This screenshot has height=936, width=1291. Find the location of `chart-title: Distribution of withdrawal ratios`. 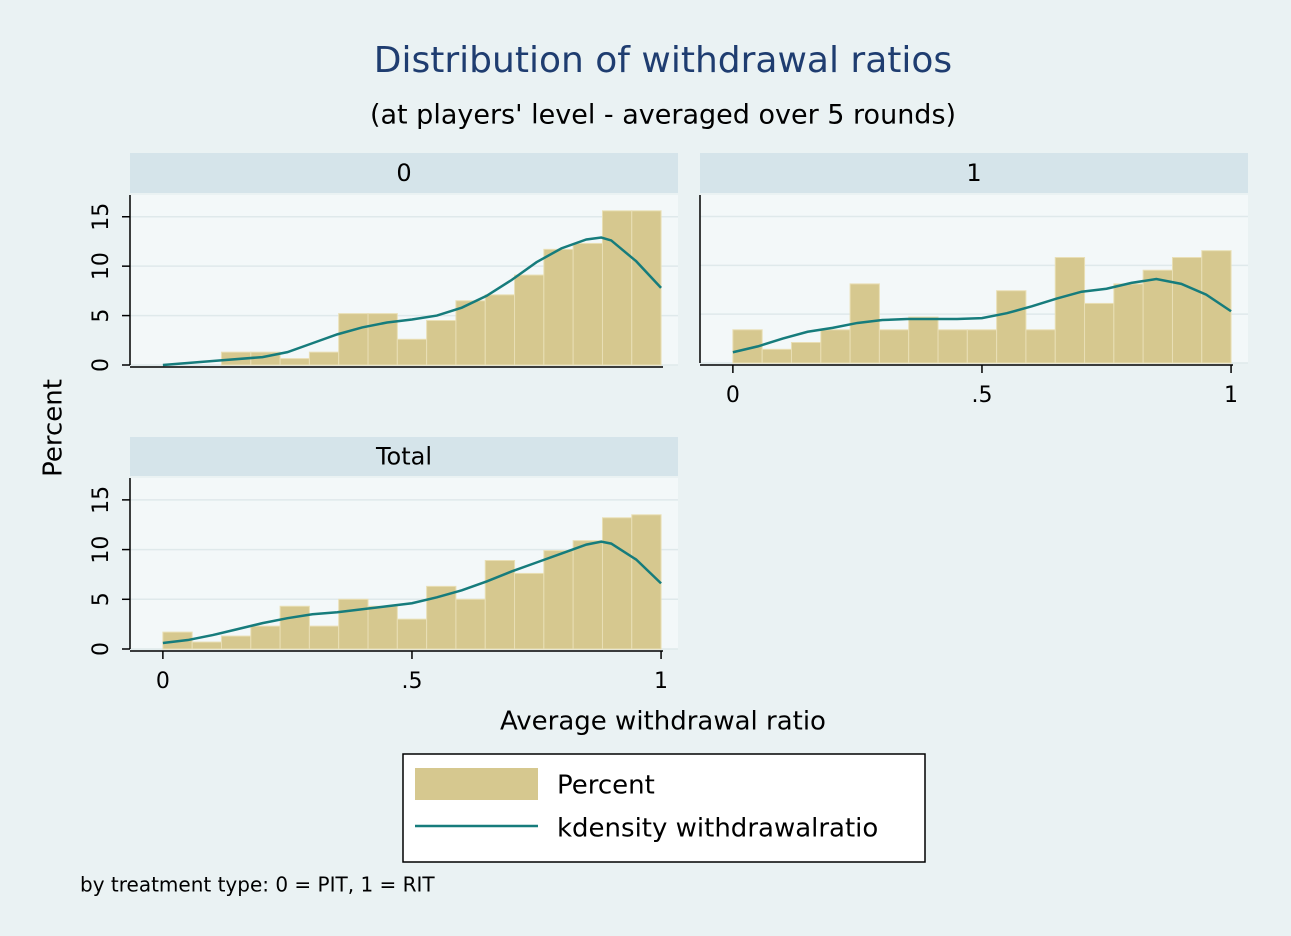

chart-title: Distribution of withdrawal ratios is located at coordinates (663, 60).